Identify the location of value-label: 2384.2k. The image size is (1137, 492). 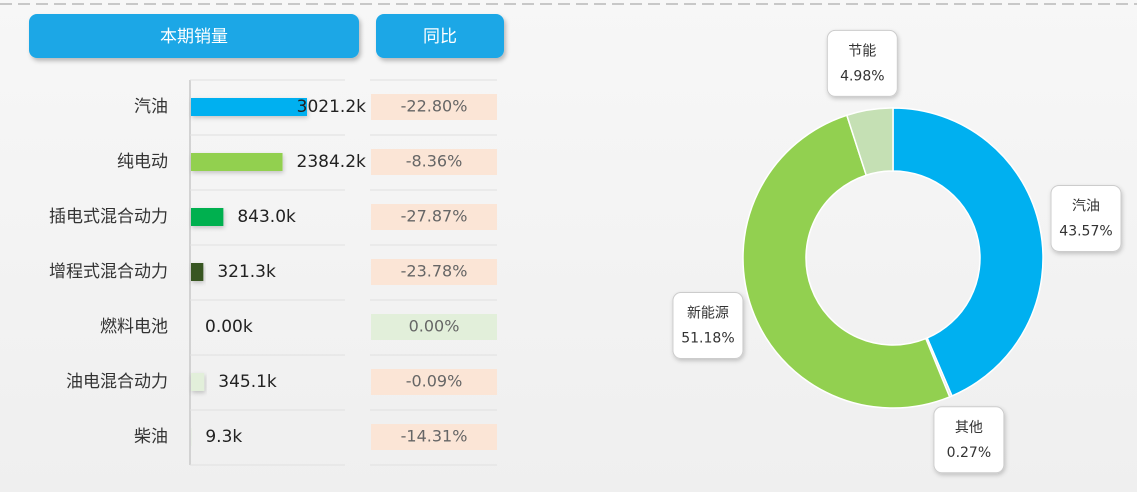
(331, 162).